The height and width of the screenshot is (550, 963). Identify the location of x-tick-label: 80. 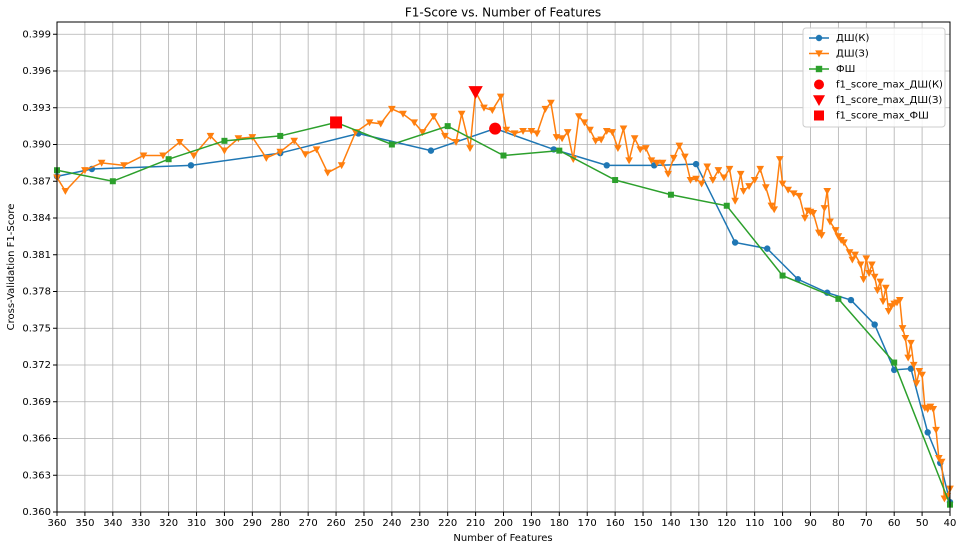
(838, 523).